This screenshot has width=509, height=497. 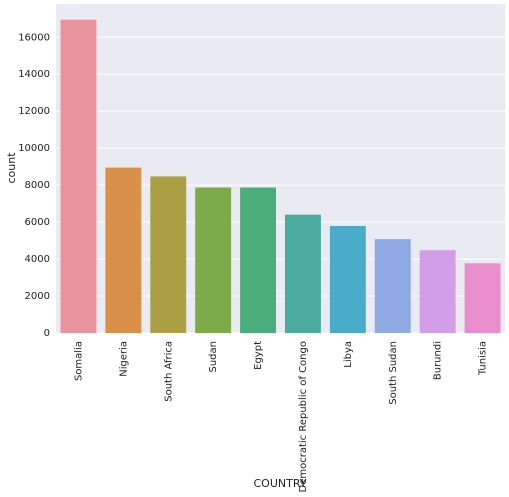 I want to click on y-tick-label: 8000, so click(x=37, y=185).